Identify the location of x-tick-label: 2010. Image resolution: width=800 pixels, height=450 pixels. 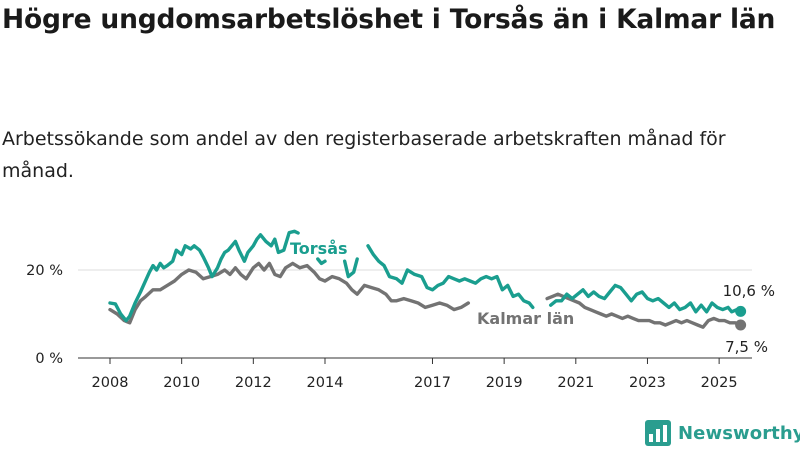
(181, 383).